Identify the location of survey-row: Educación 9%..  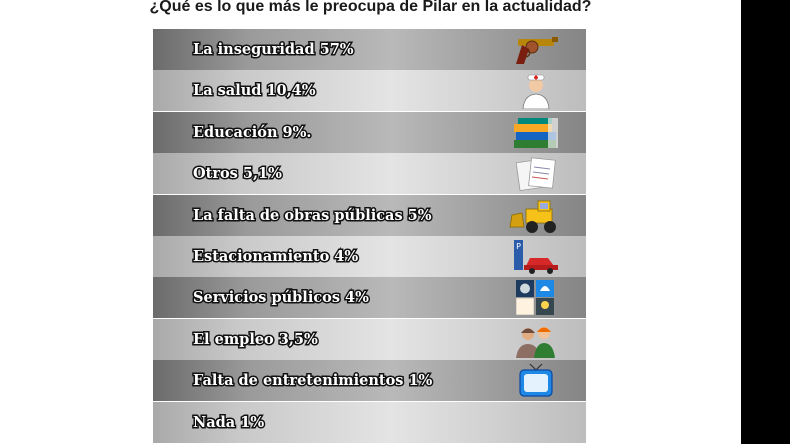
(369, 132).